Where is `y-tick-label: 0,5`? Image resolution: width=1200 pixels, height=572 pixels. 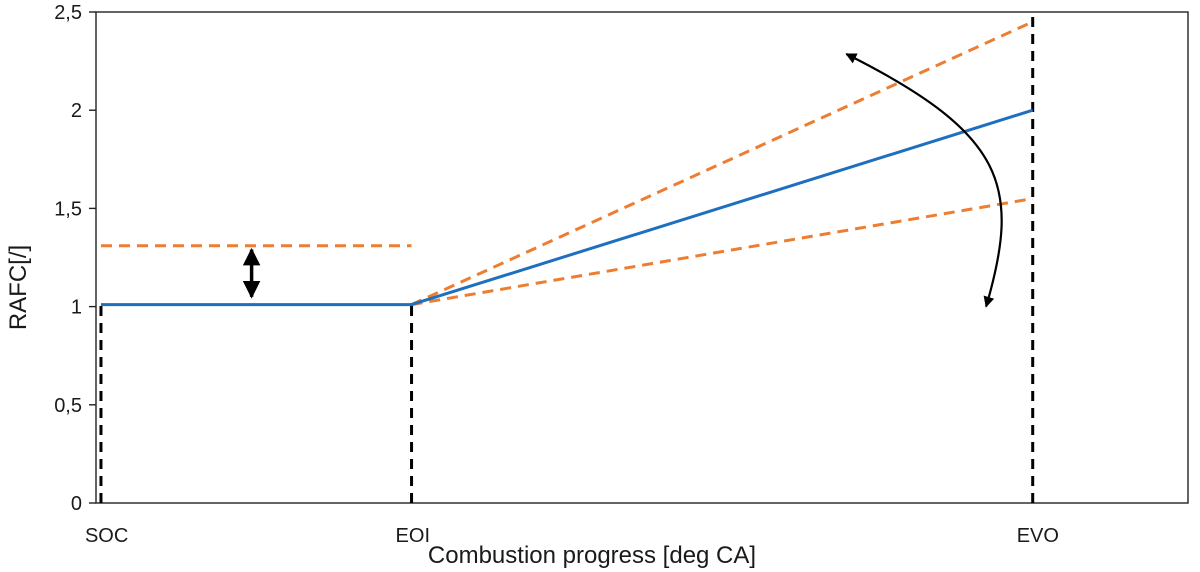 y-tick-label: 0,5 is located at coordinates (68, 406).